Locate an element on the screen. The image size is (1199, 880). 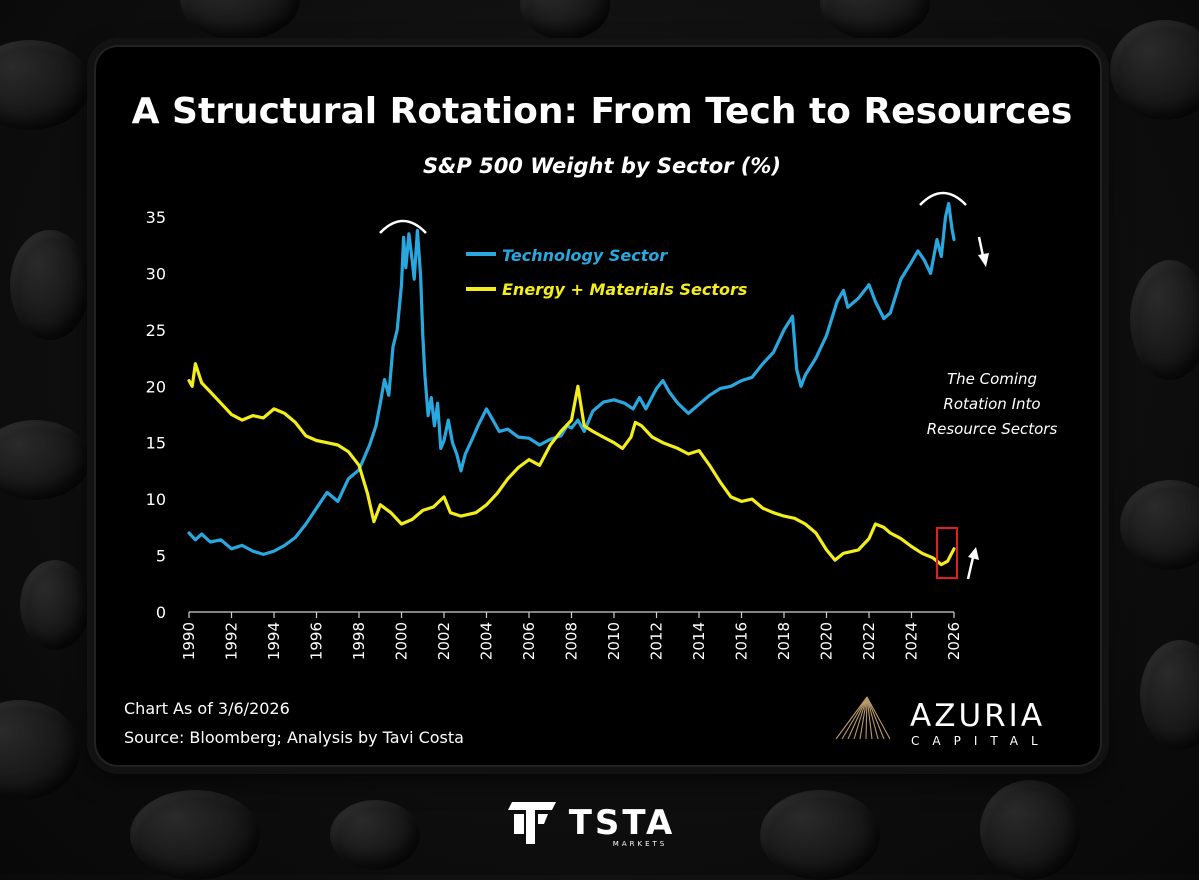
legend-label-energy-materials: Energy + Materials Sectors is located at coordinates (624, 289).